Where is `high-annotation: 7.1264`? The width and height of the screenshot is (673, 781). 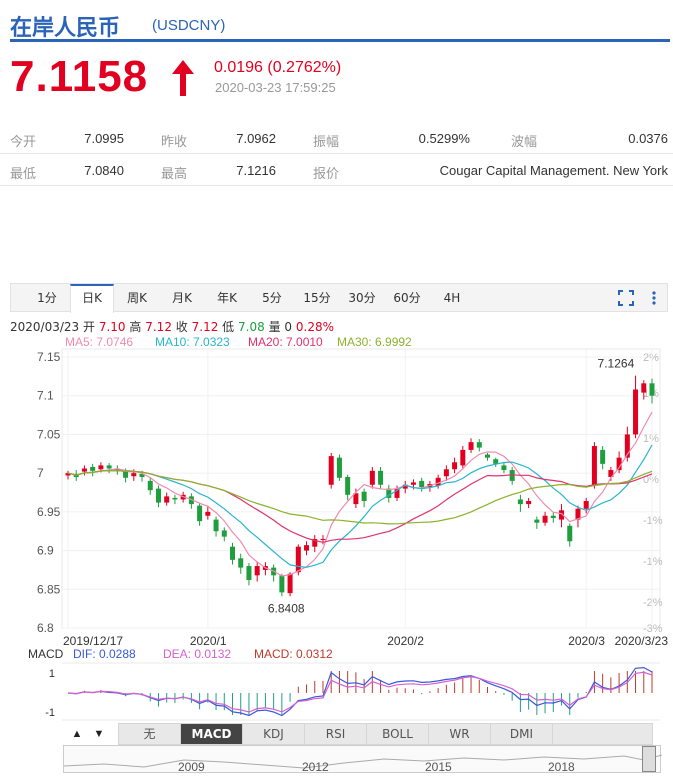 high-annotation: 7.1264 is located at coordinates (616, 363).